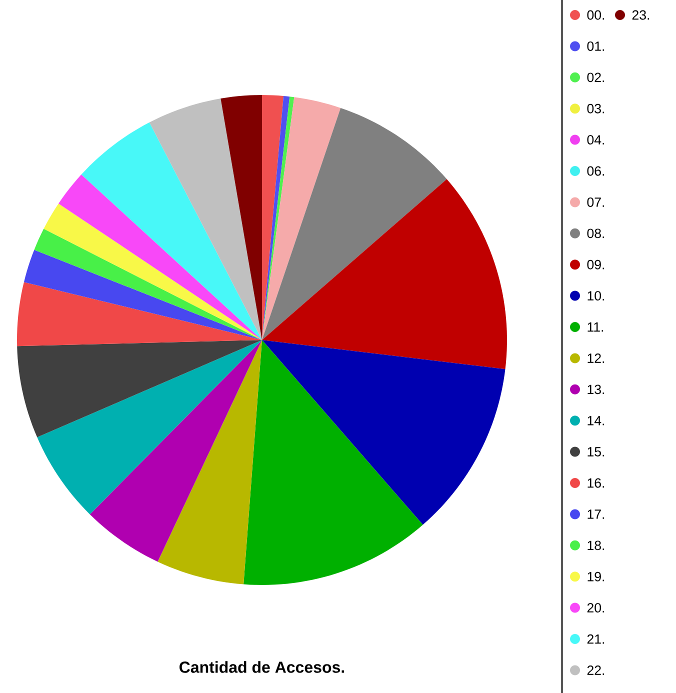 This screenshot has height=693, width=676. What do you see at coordinates (595, 15) in the screenshot?
I see `legend-label: 00.` at bounding box center [595, 15].